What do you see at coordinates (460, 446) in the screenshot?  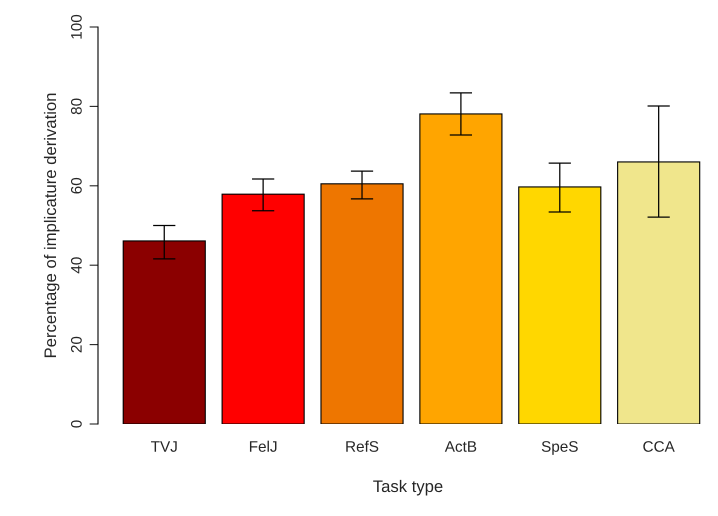 I see `x-tick-label: ActB` at bounding box center [460, 446].